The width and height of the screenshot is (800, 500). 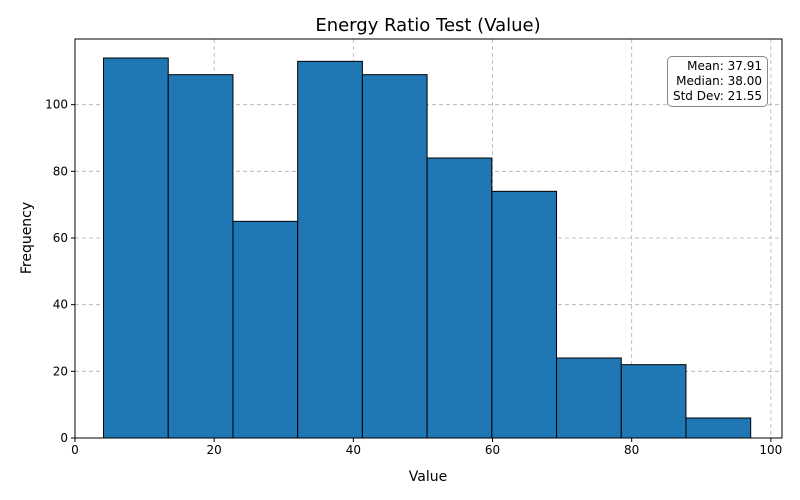 What do you see at coordinates (492, 450) in the screenshot?
I see `x-tick-label: 60` at bounding box center [492, 450].